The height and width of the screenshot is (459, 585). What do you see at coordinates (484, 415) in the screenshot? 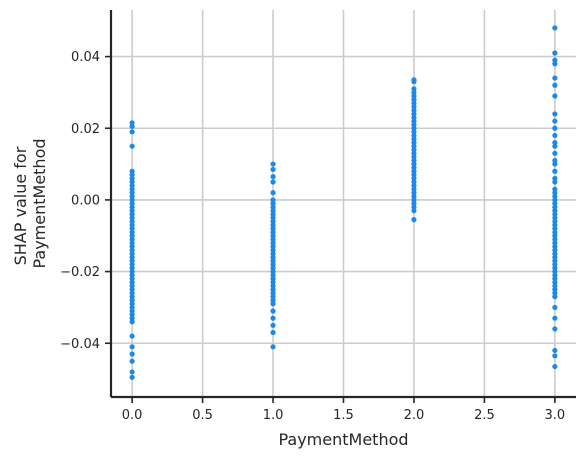
I see `x-tick-label-5: 2.5` at bounding box center [484, 415].